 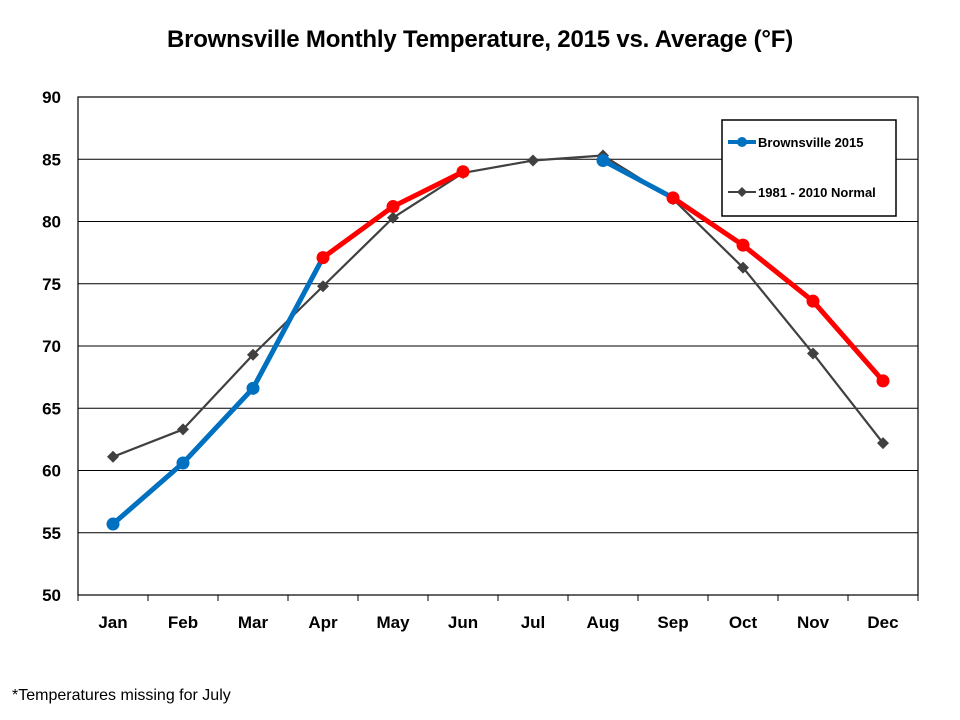 What do you see at coordinates (253, 622) in the screenshot?
I see `x-tick-label: Mar` at bounding box center [253, 622].